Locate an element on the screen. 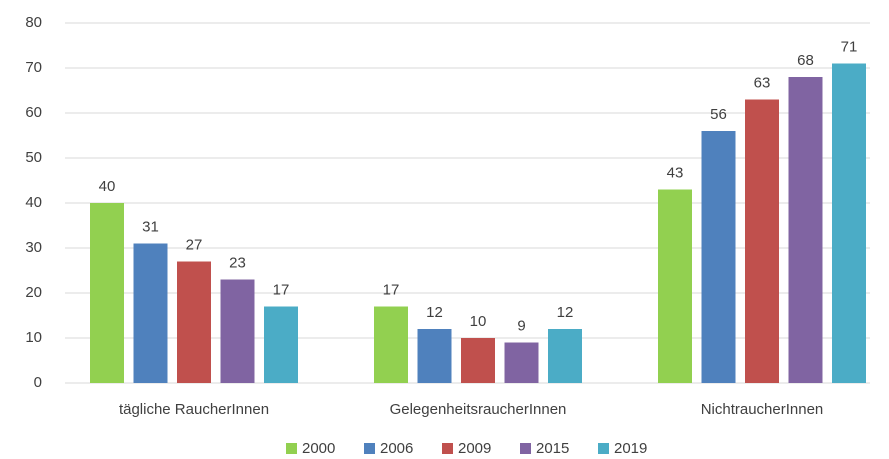 The width and height of the screenshot is (889, 459). value-label: 63 is located at coordinates (762, 82).